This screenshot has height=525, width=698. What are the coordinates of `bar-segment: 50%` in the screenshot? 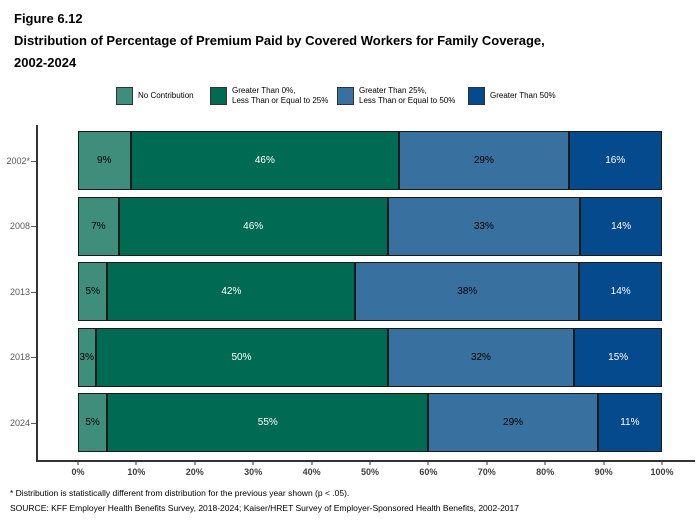 It's located at (241, 357).